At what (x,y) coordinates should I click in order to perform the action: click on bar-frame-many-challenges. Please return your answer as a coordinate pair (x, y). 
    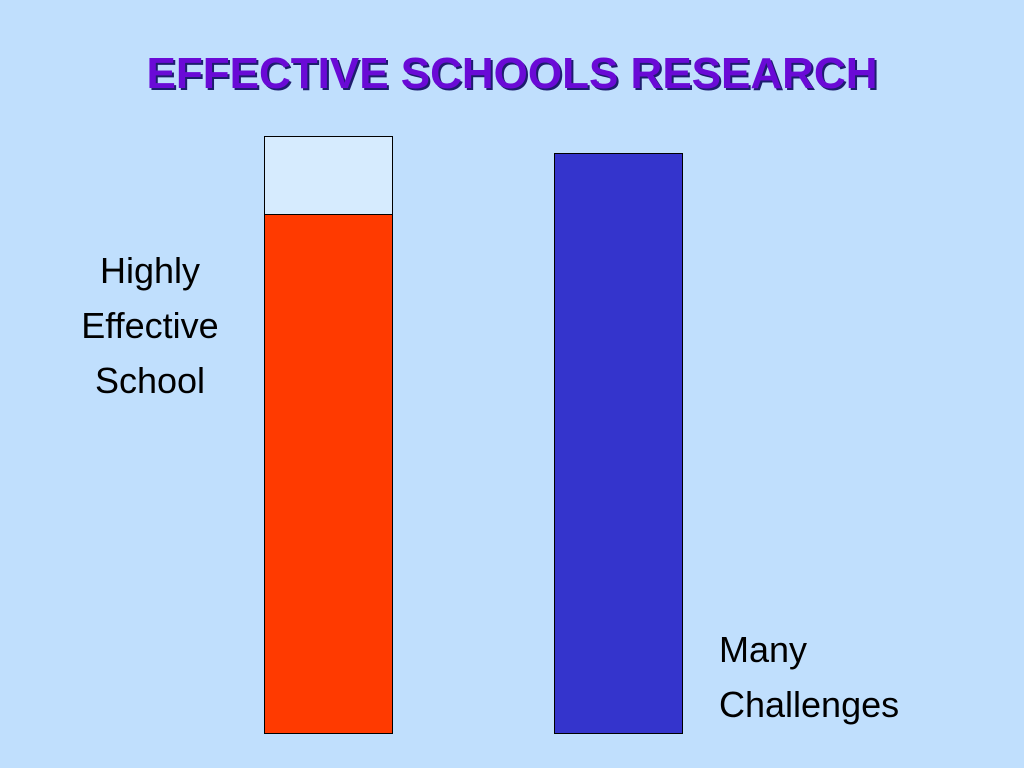
    Looking at the image, I should click on (618, 443).